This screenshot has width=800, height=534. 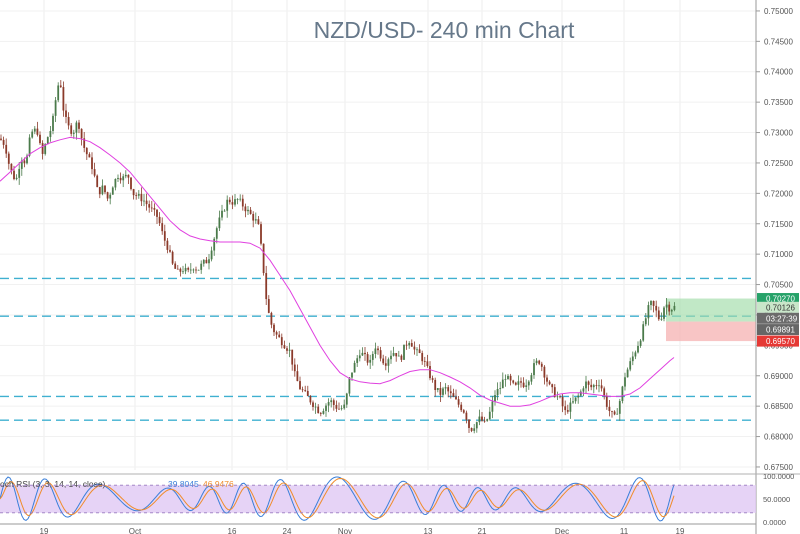 I want to click on time-label-9: 19, so click(x=680, y=530).